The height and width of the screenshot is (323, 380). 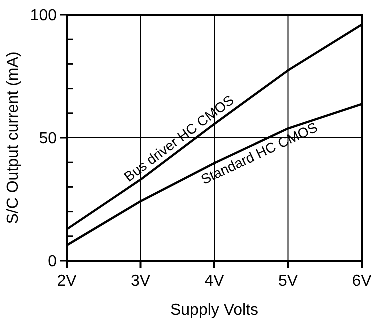 What do you see at coordinates (140, 281) in the screenshot?
I see `x-tick-label: 3V` at bounding box center [140, 281].